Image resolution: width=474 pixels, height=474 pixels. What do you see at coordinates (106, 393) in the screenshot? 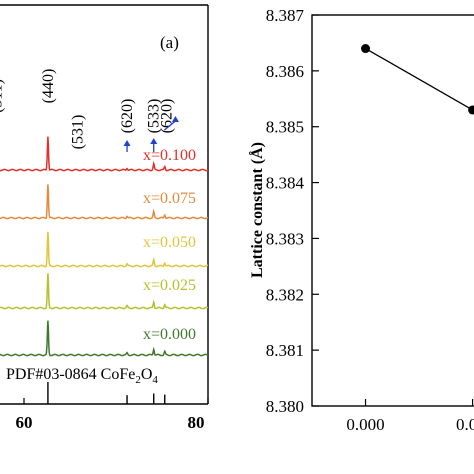
I see `reference-bars` at bounding box center [106, 393].